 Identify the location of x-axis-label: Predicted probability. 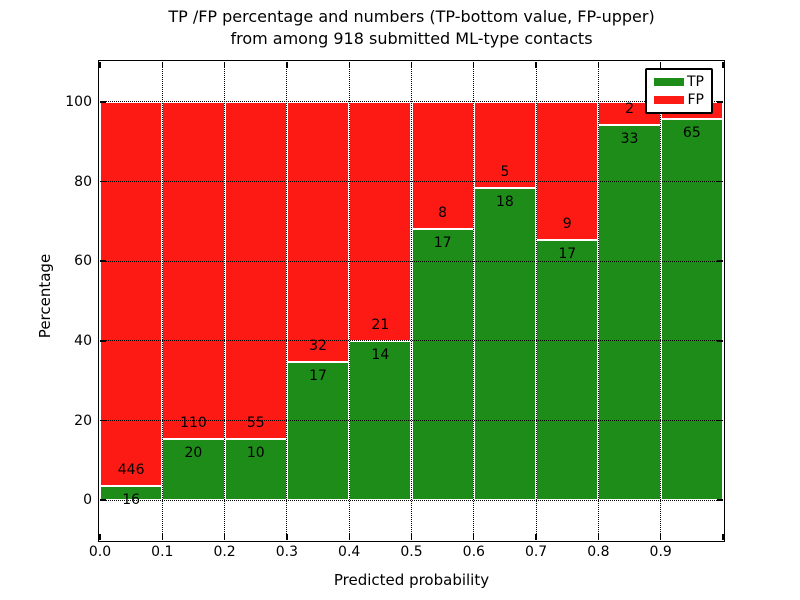
(411, 580).